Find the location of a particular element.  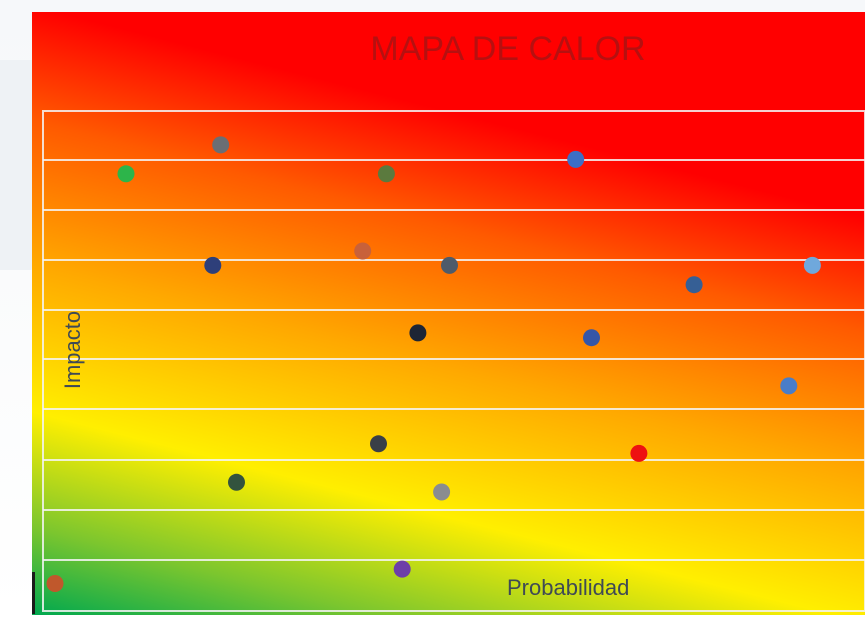

chart-title: MAPA DE CALOR is located at coordinates (507, 49).